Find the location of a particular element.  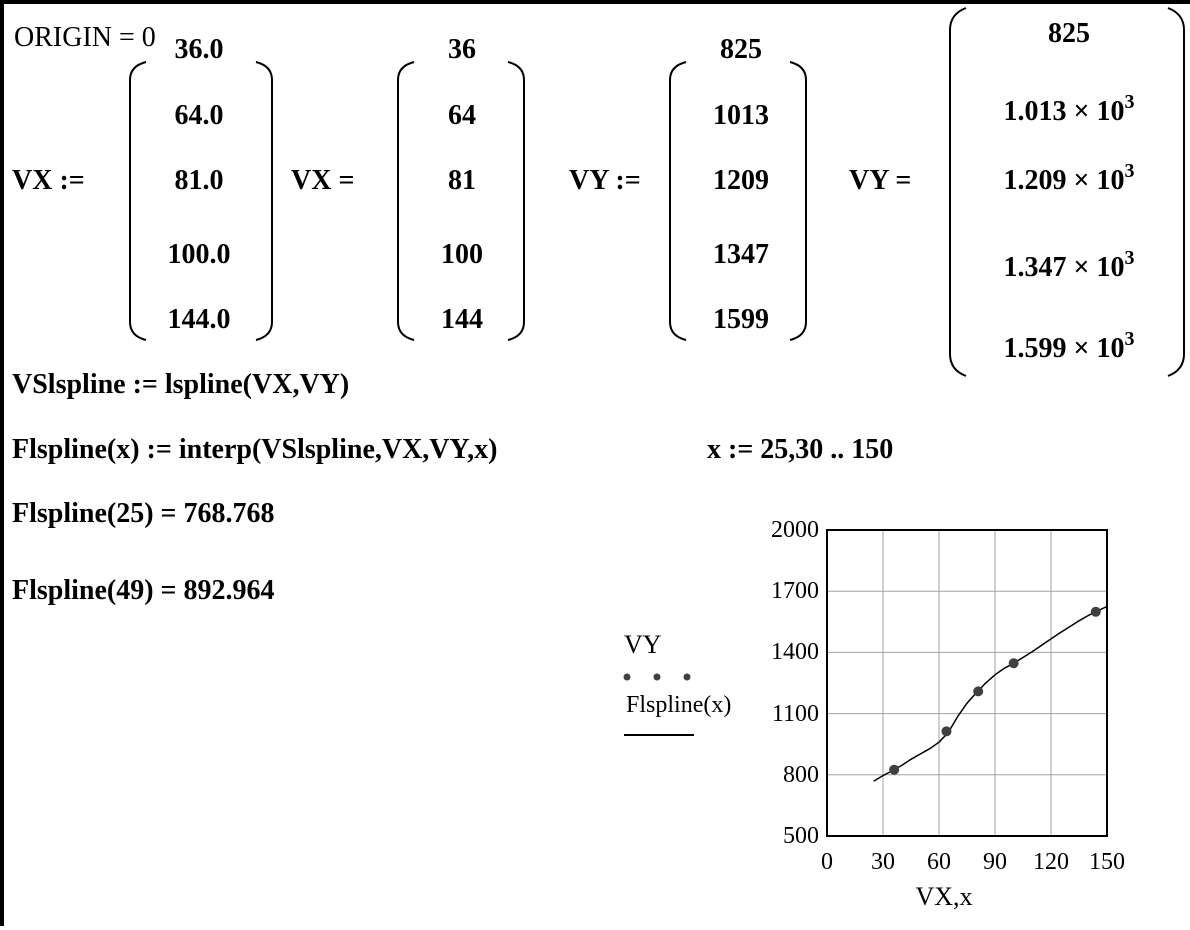

vx-eval-value: 144 is located at coordinates (462, 319).